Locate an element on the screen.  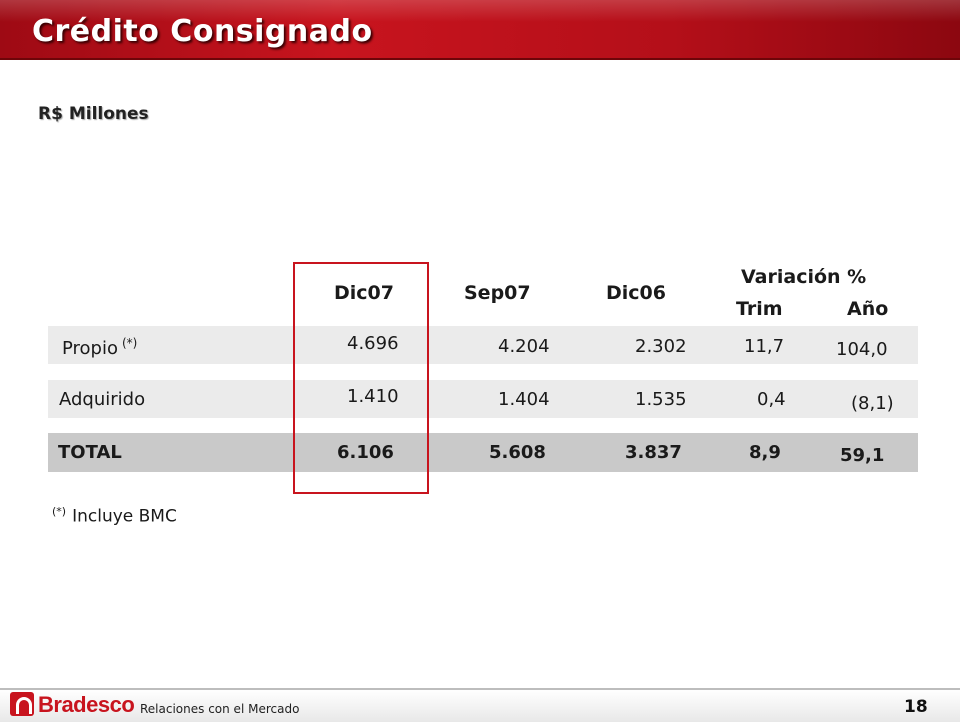
cell-adquirido-anio: (8,1) is located at coordinates (872, 403).